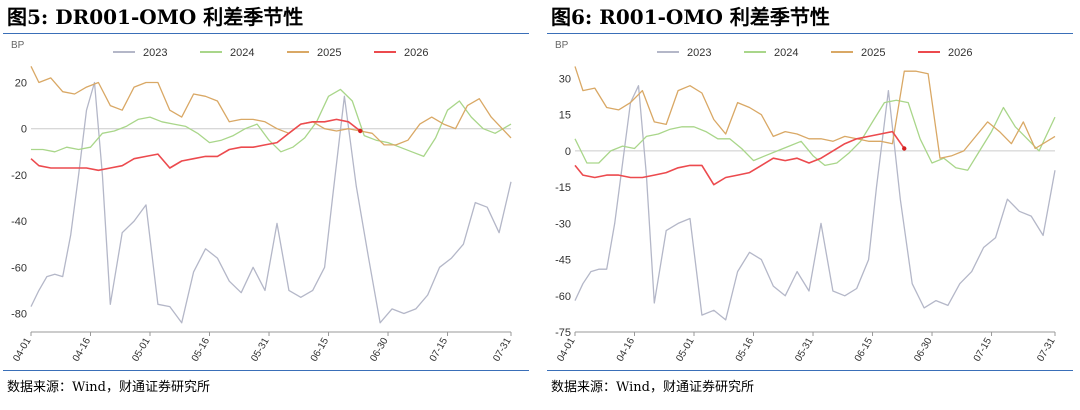 The height and width of the screenshot is (410, 1080). Describe the element at coordinates (108, 387) in the screenshot. I see `source-note-left: 数据来源：Wind，财通证券研究所` at that location.